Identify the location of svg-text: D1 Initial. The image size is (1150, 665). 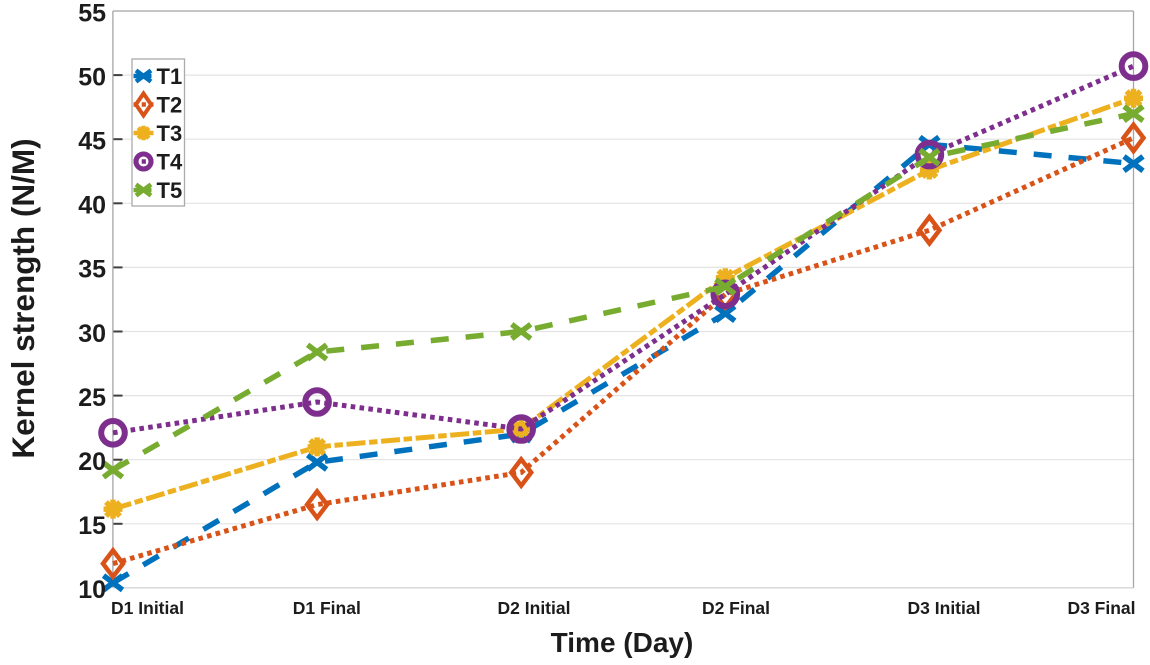
(147, 608).